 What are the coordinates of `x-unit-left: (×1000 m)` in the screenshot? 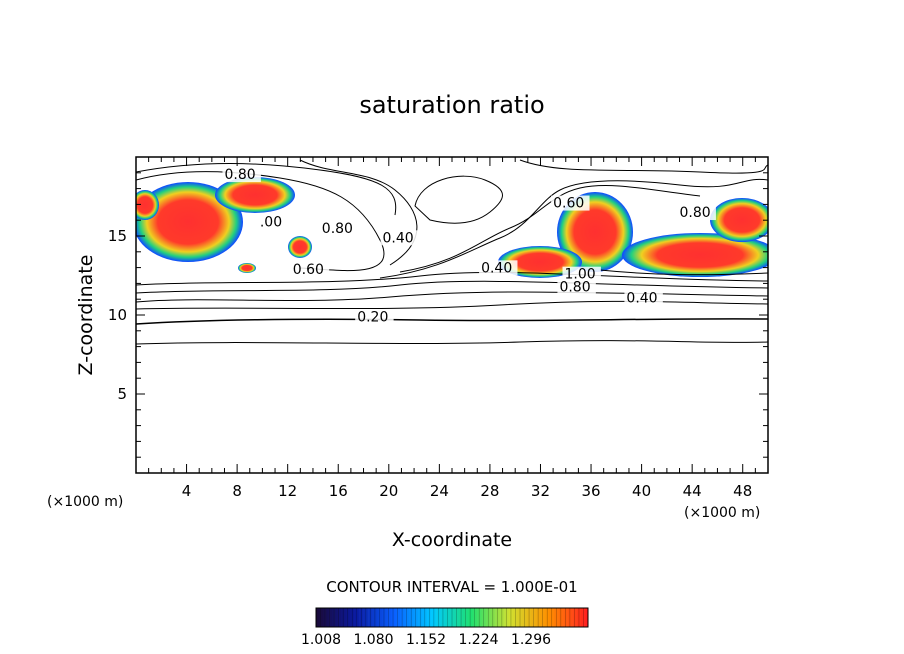 It's located at (85, 502).